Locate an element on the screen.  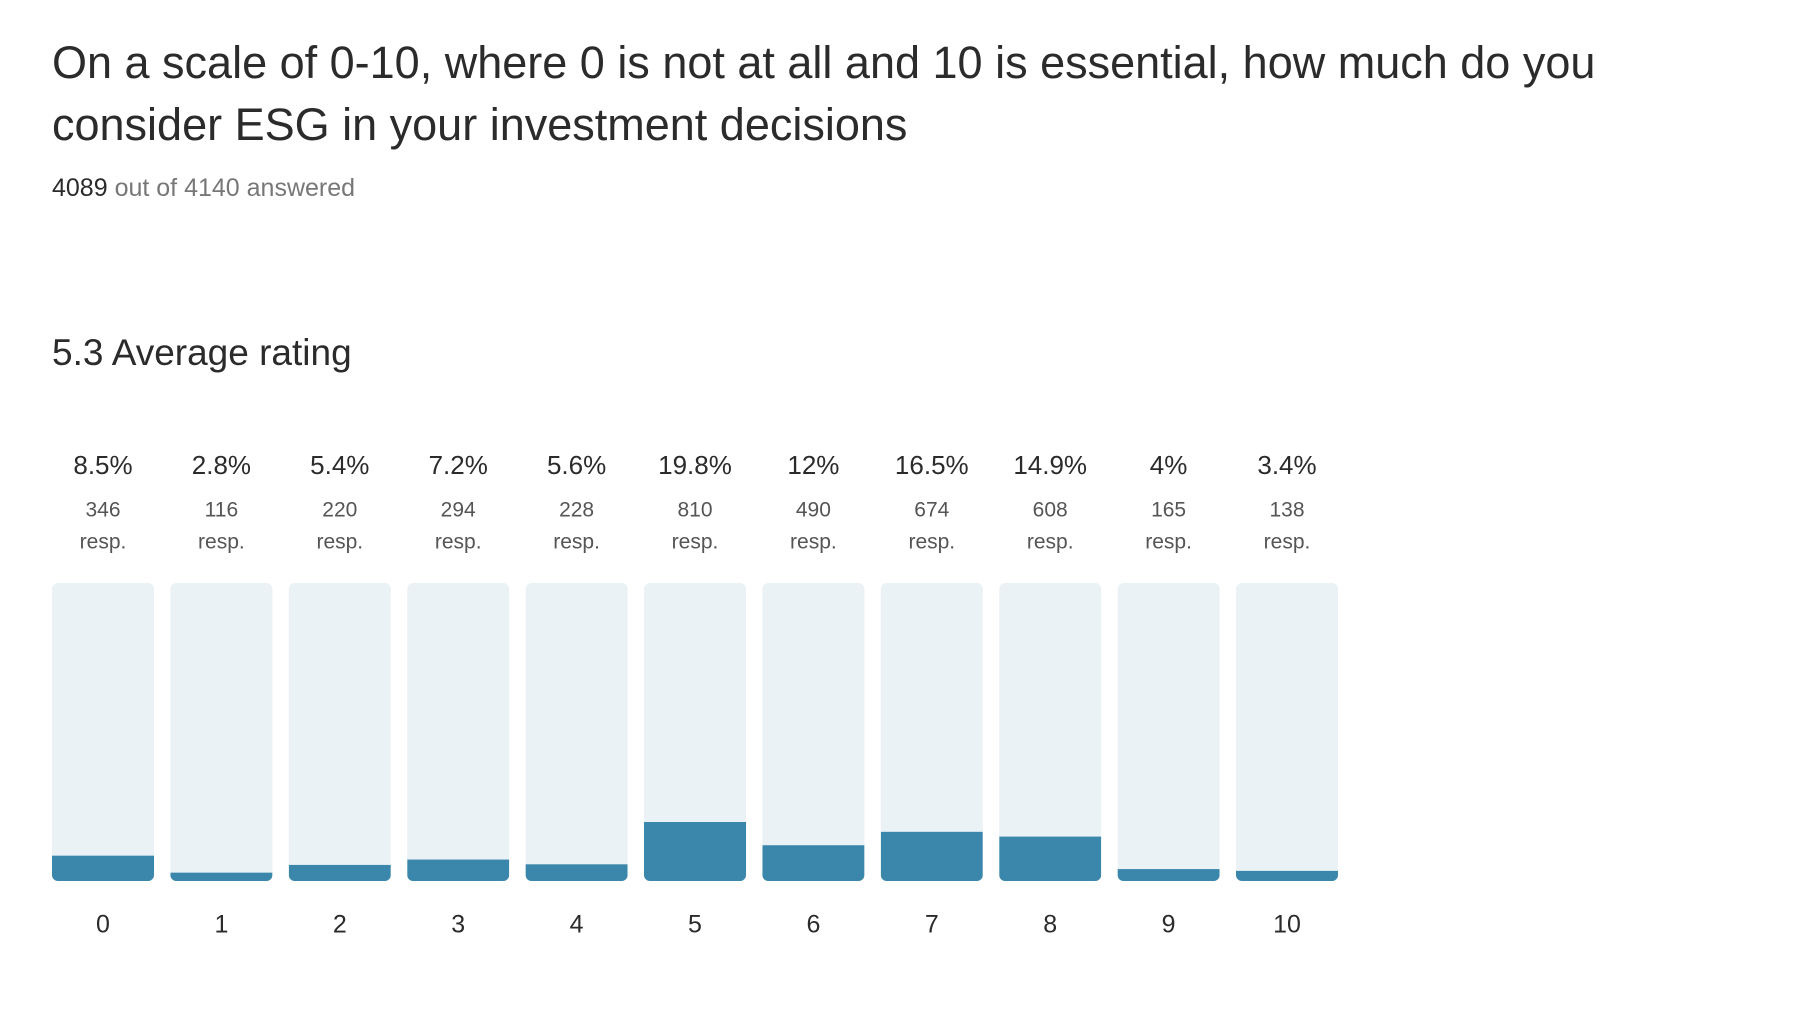
response-count: 220 is located at coordinates (339, 510).